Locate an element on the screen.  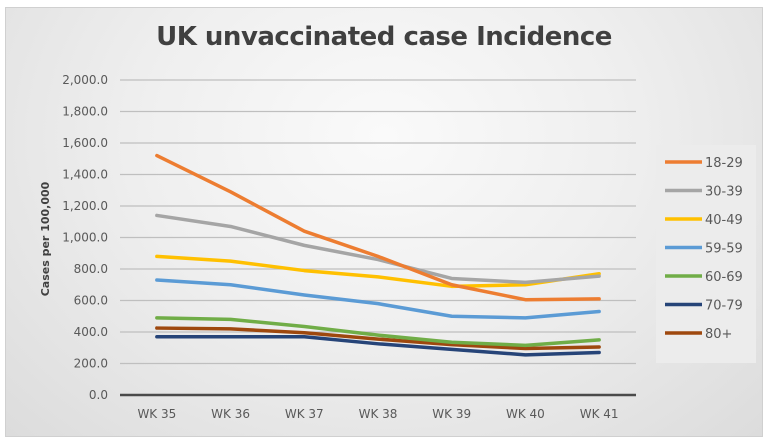
y-tick-label: 200.0 is located at coordinates (91, 364).